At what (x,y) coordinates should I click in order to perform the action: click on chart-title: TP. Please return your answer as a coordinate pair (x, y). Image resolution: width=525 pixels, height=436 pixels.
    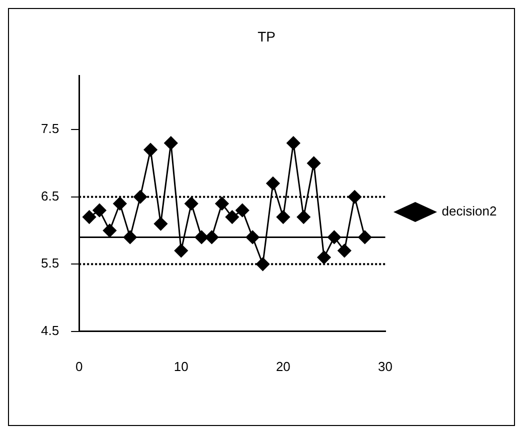
    Looking at the image, I should click on (267, 36).